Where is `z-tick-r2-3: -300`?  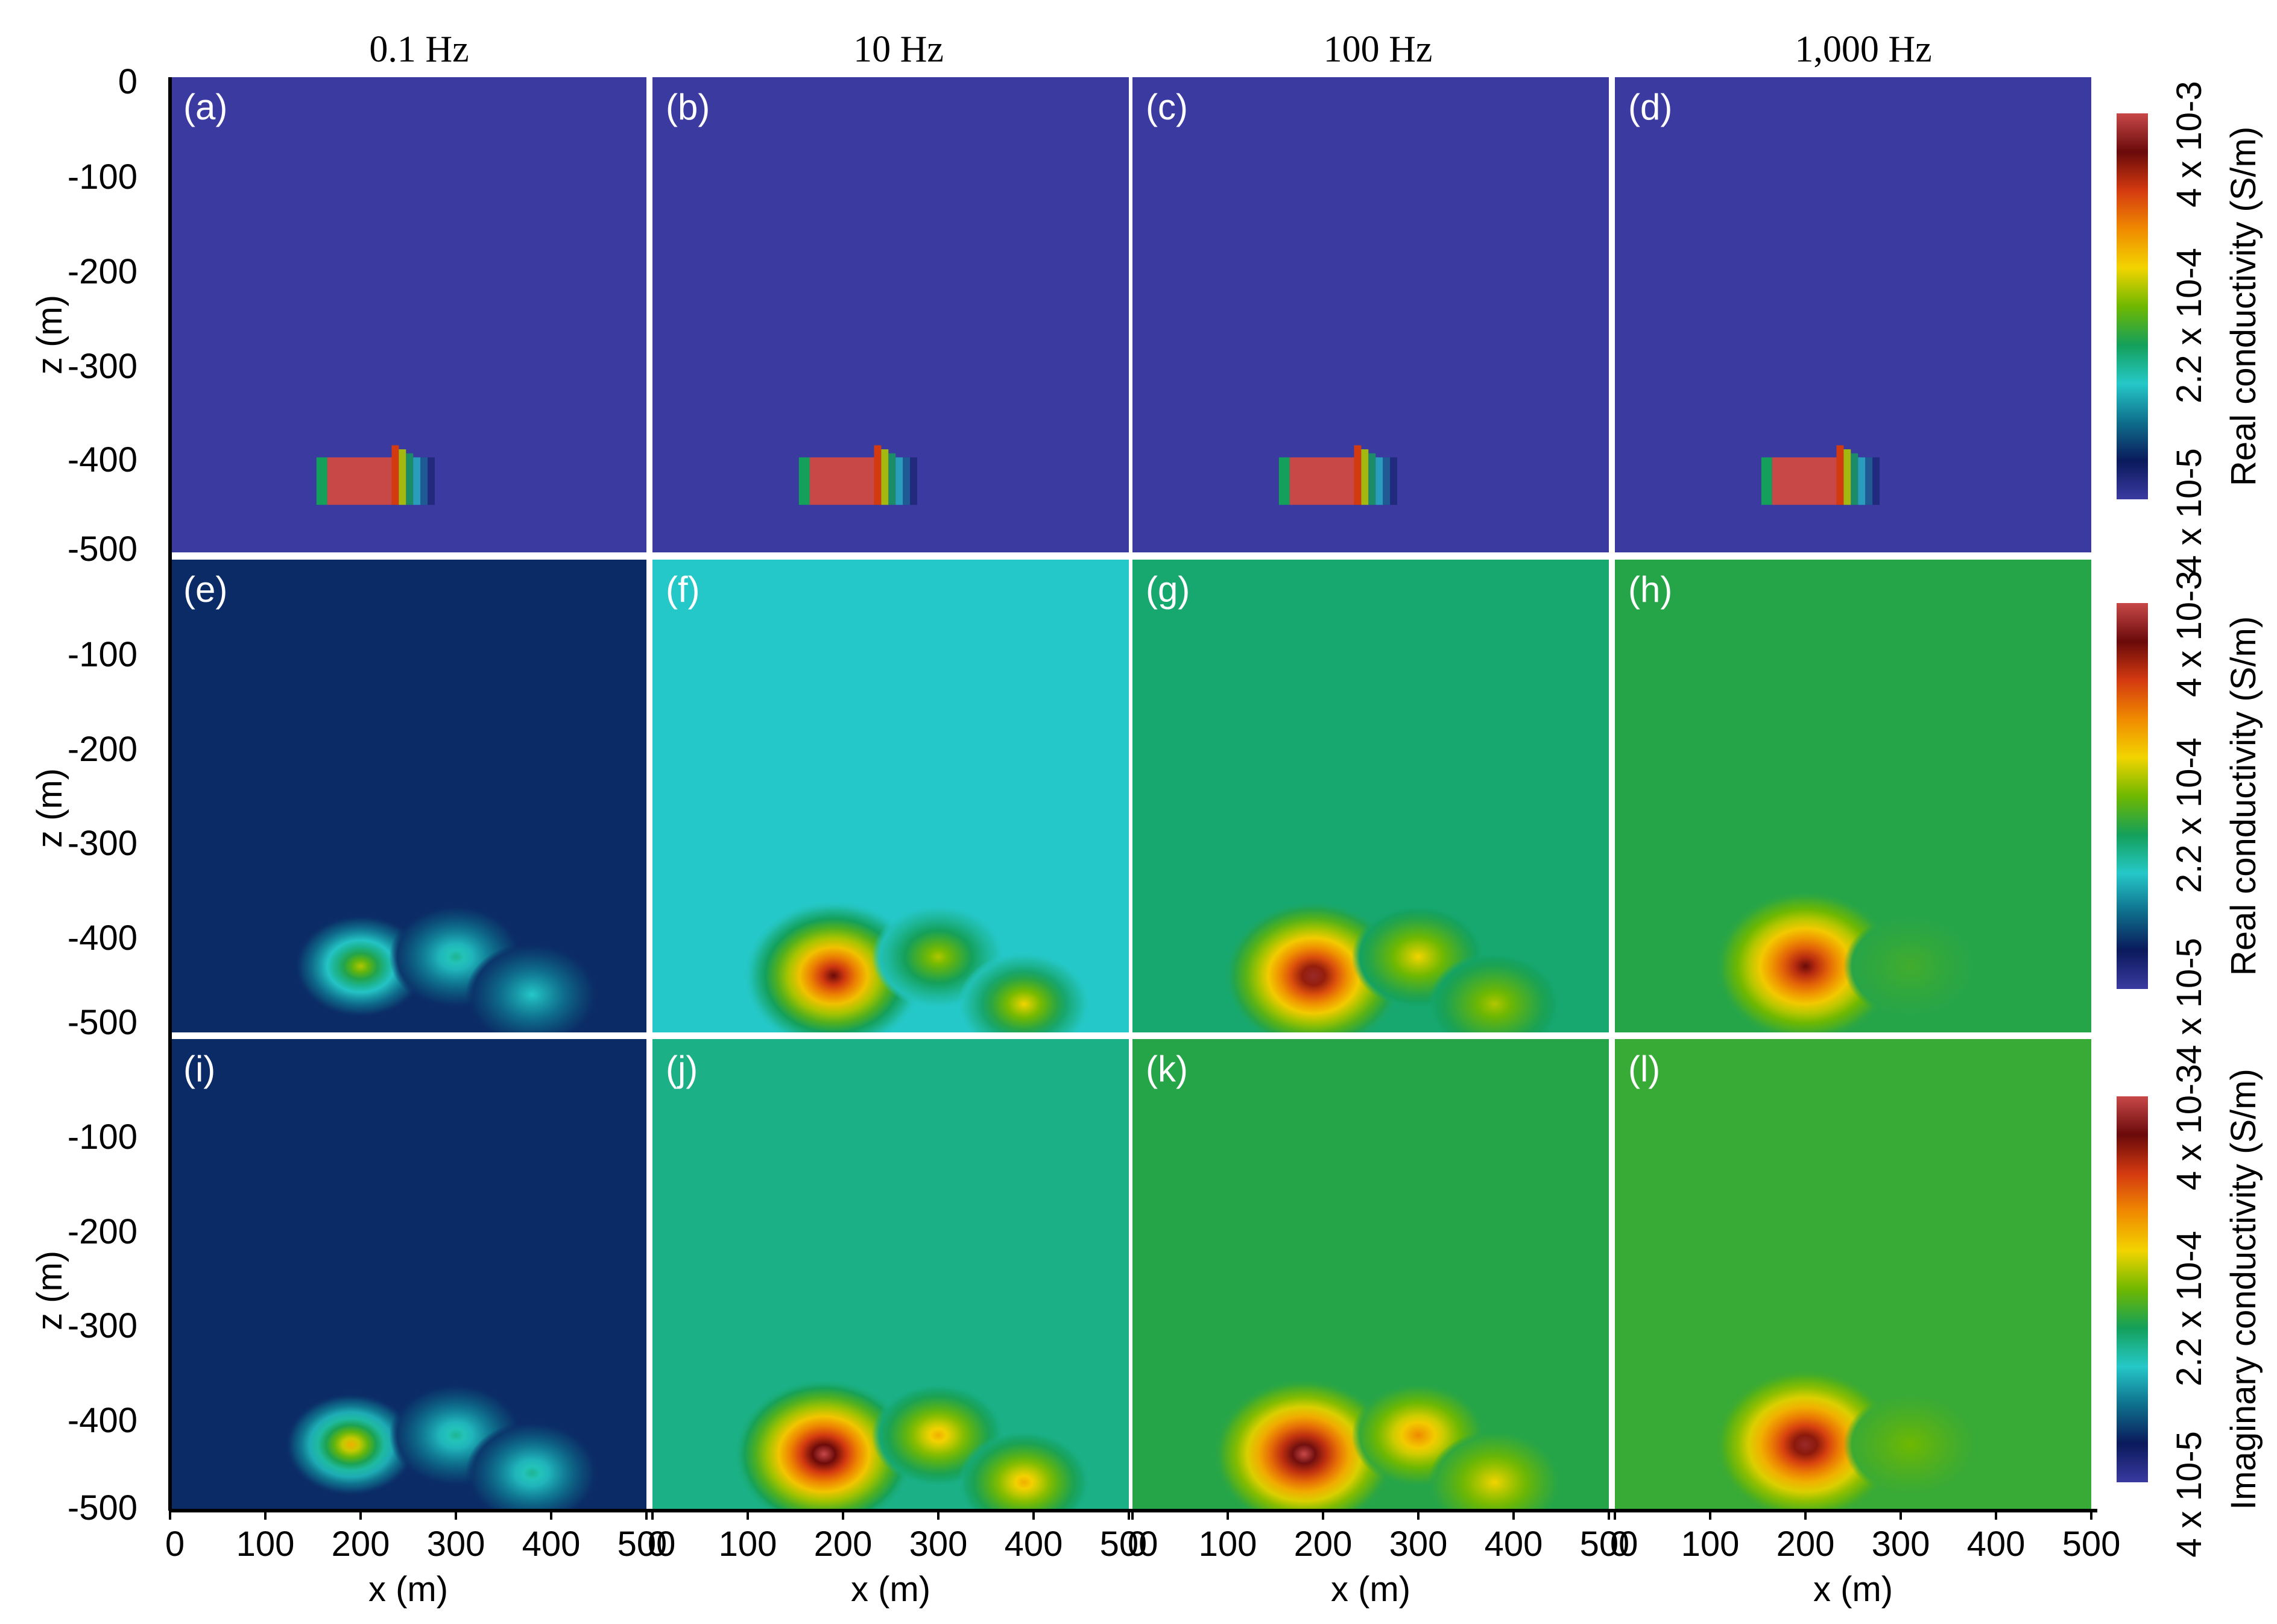 z-tick-r2-3: -300 is located at coordinates (102, 843).